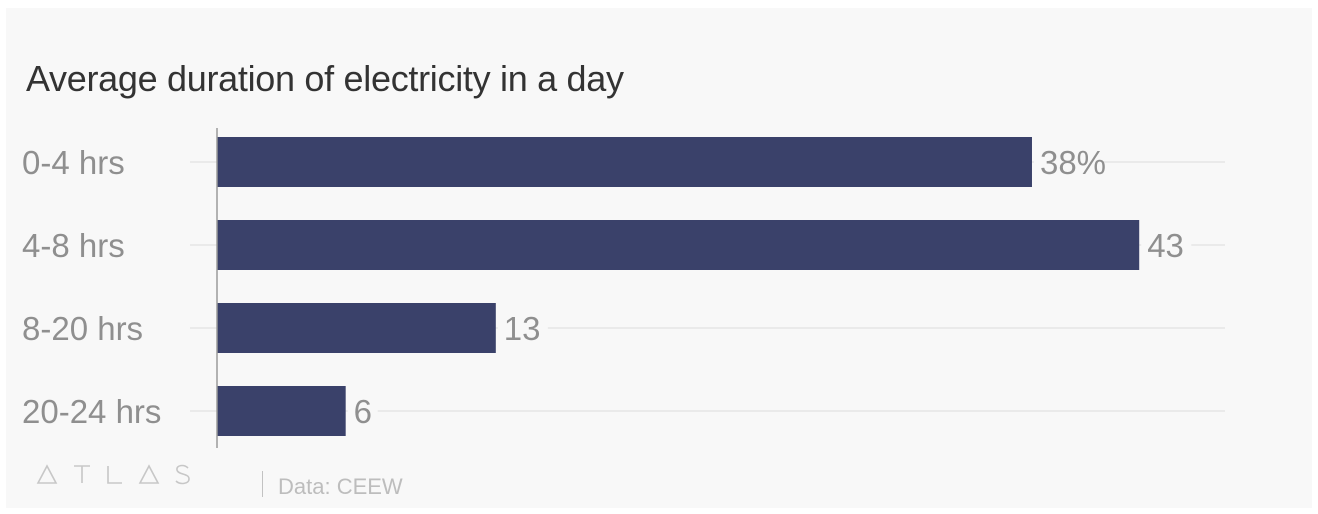  I want to click on value-label: 13, so click(522, 328).